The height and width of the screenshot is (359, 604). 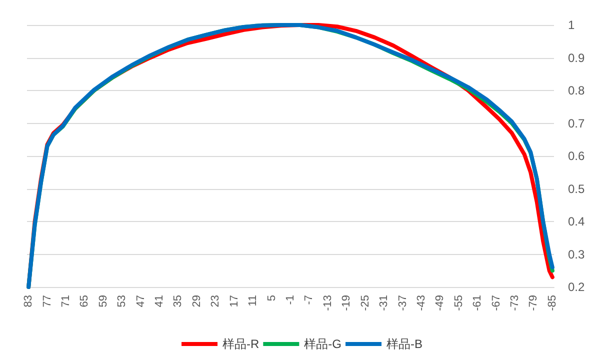 I want to click on x-tick-label: -37, so click(x=402, y=303).